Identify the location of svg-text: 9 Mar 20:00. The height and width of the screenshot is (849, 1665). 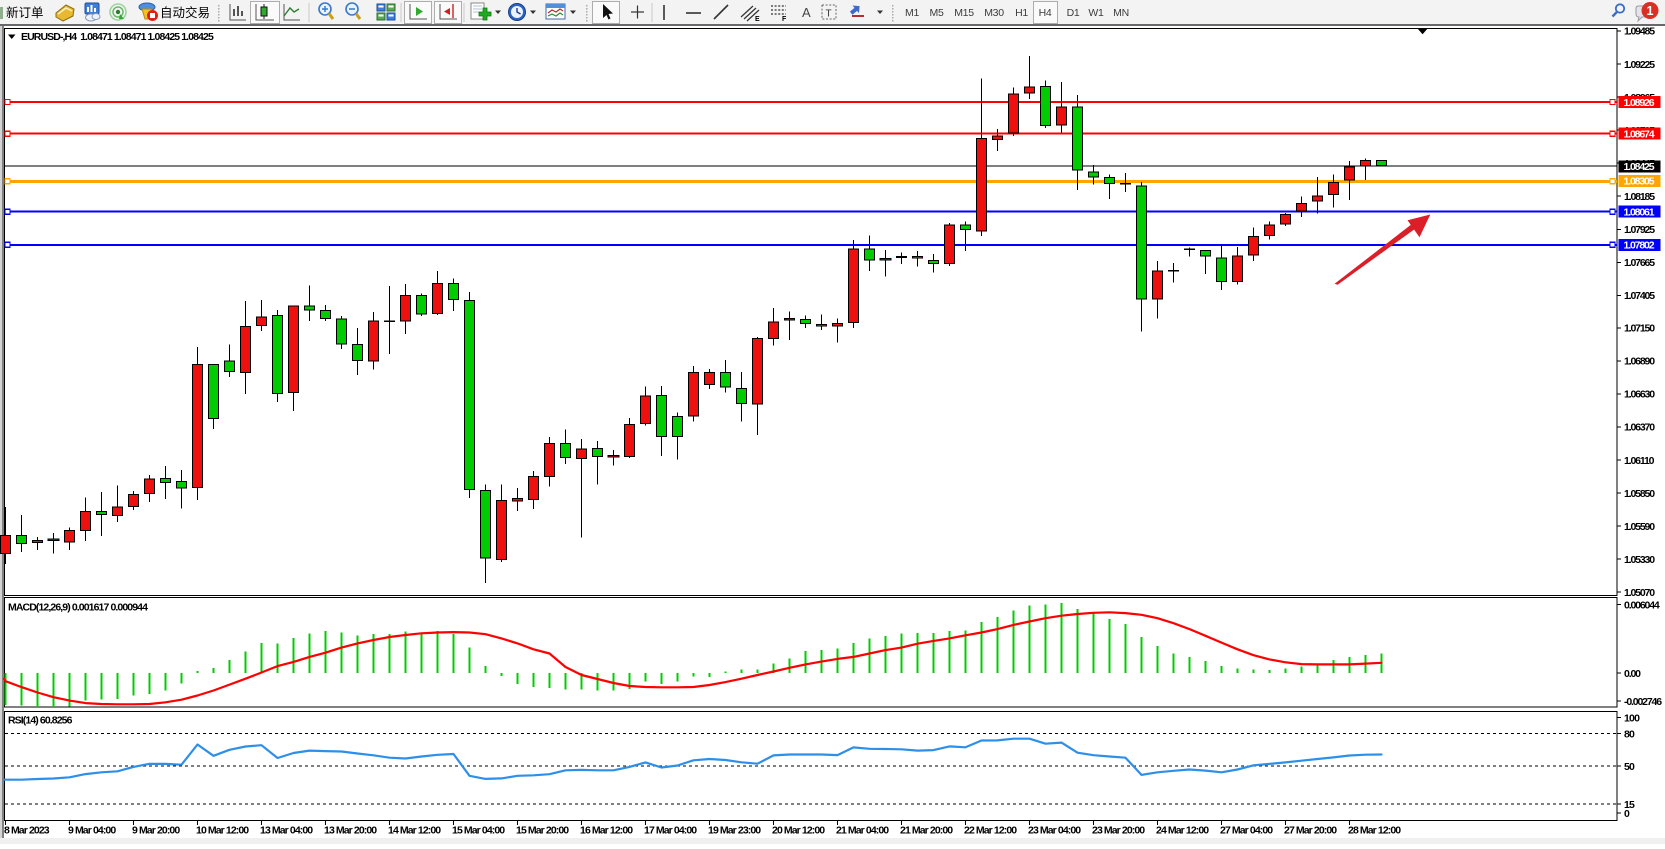
(156, 831).